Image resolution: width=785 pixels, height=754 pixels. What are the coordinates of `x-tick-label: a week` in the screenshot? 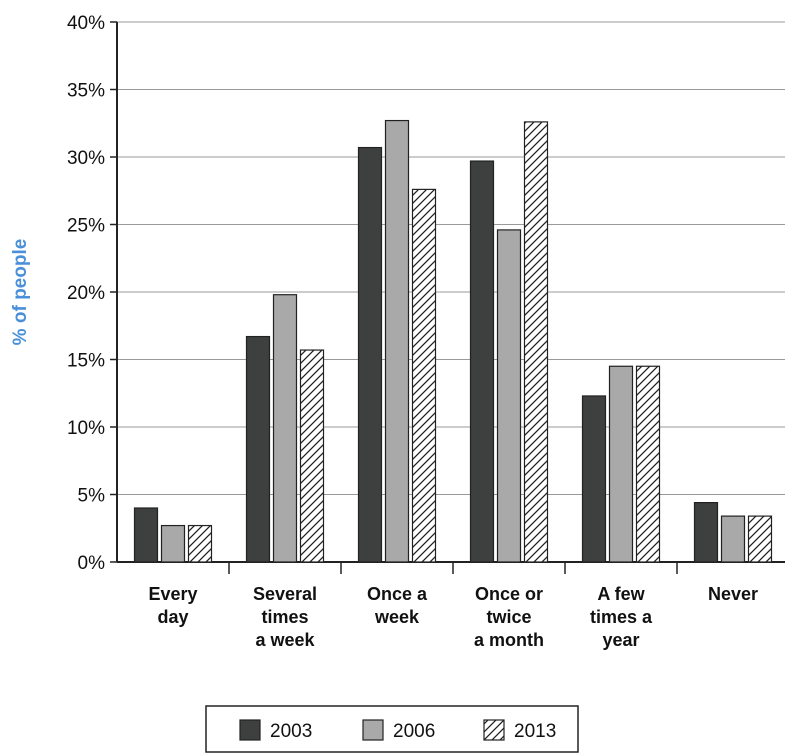 It's located at (285, 640).